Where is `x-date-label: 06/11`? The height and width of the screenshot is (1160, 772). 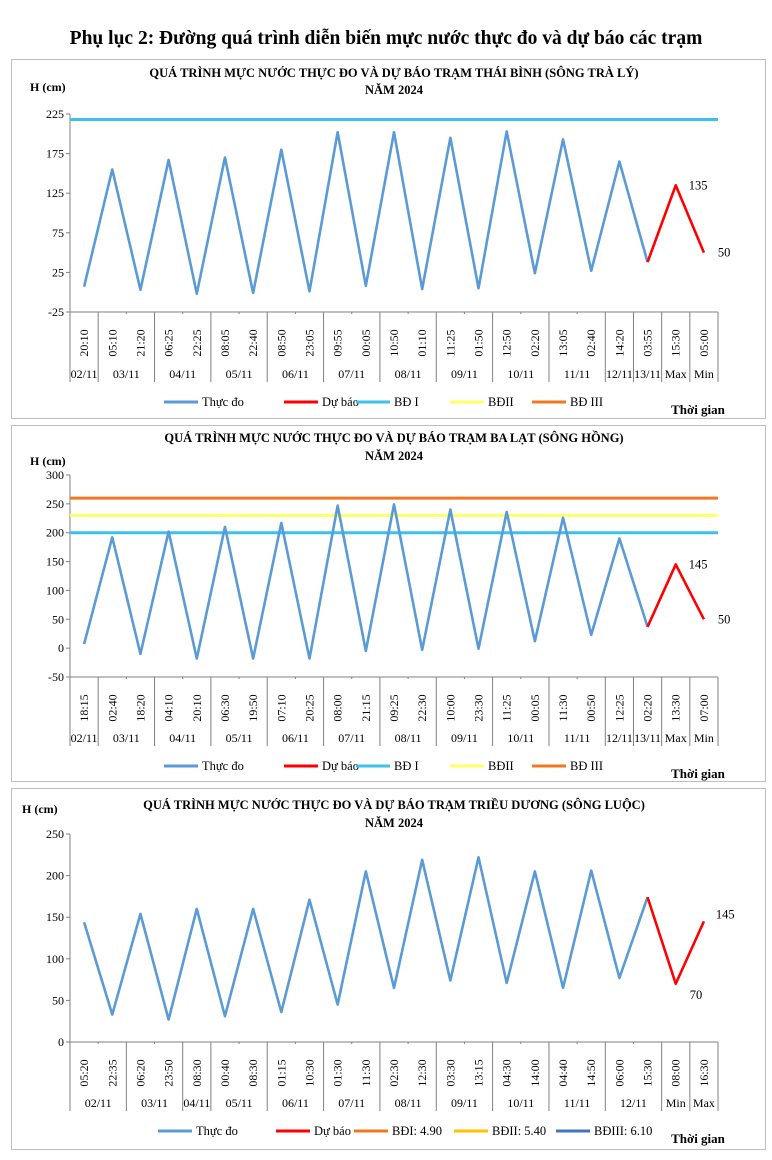
x-date-label: 06/11 is located at coordinates (295, 374).